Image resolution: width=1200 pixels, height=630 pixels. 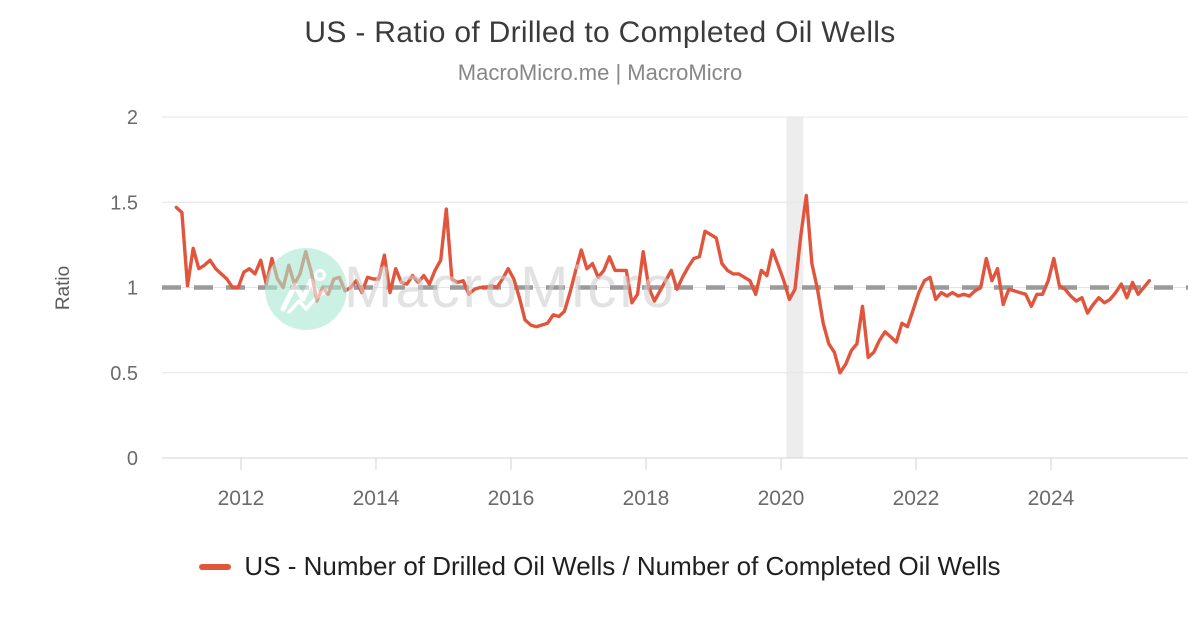 I want to click on y-tick-label: 0.5, so click(x=124, y=374).